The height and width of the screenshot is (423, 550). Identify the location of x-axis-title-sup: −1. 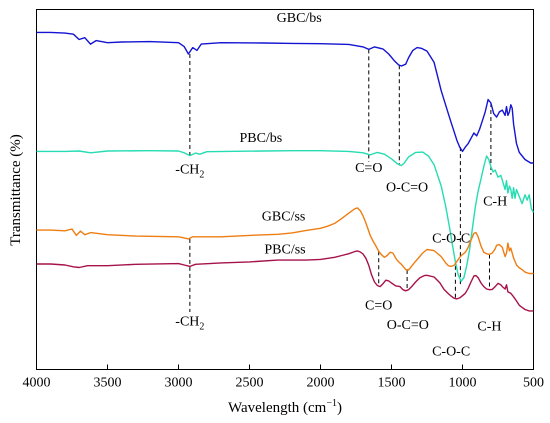
(331, 403).